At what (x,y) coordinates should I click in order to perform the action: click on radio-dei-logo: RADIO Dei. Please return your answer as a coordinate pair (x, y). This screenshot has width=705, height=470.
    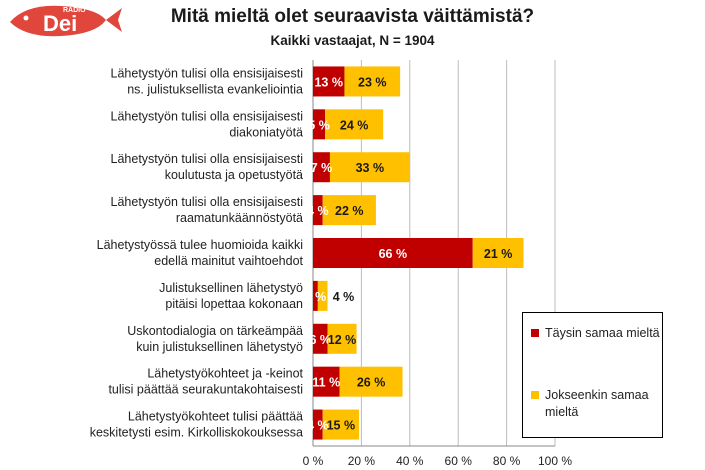
    Looking at the image, I should click on (66, 20).